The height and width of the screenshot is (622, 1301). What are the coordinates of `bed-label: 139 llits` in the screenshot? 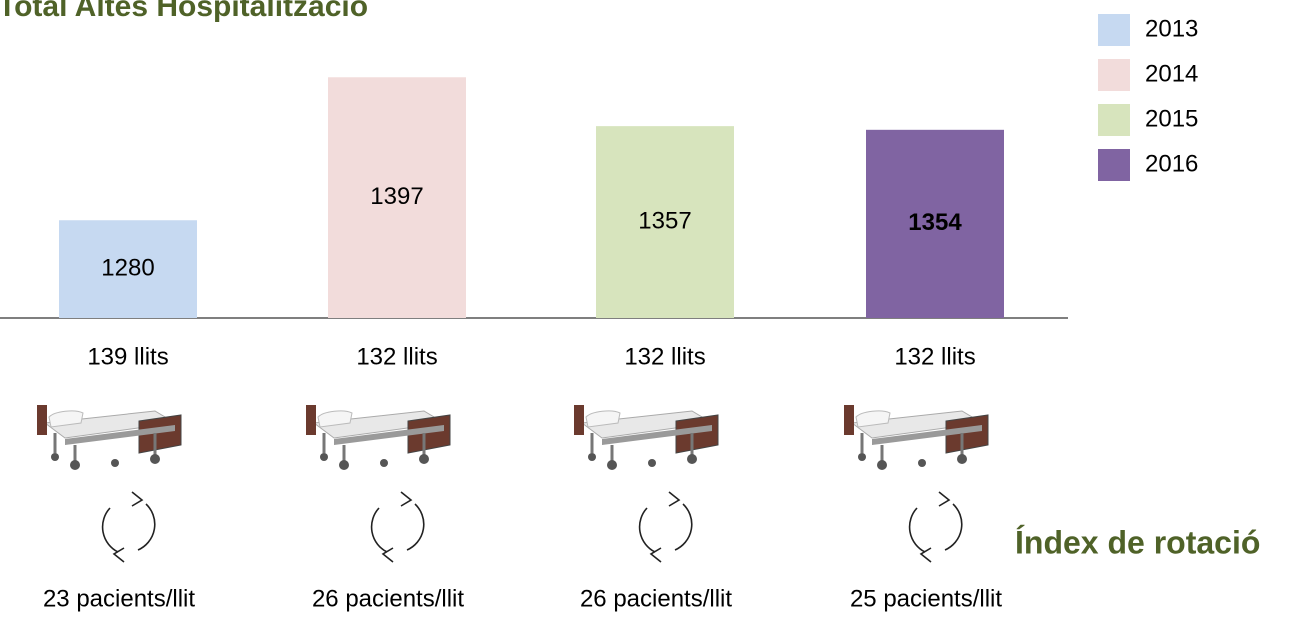 It's located at (127, 356).